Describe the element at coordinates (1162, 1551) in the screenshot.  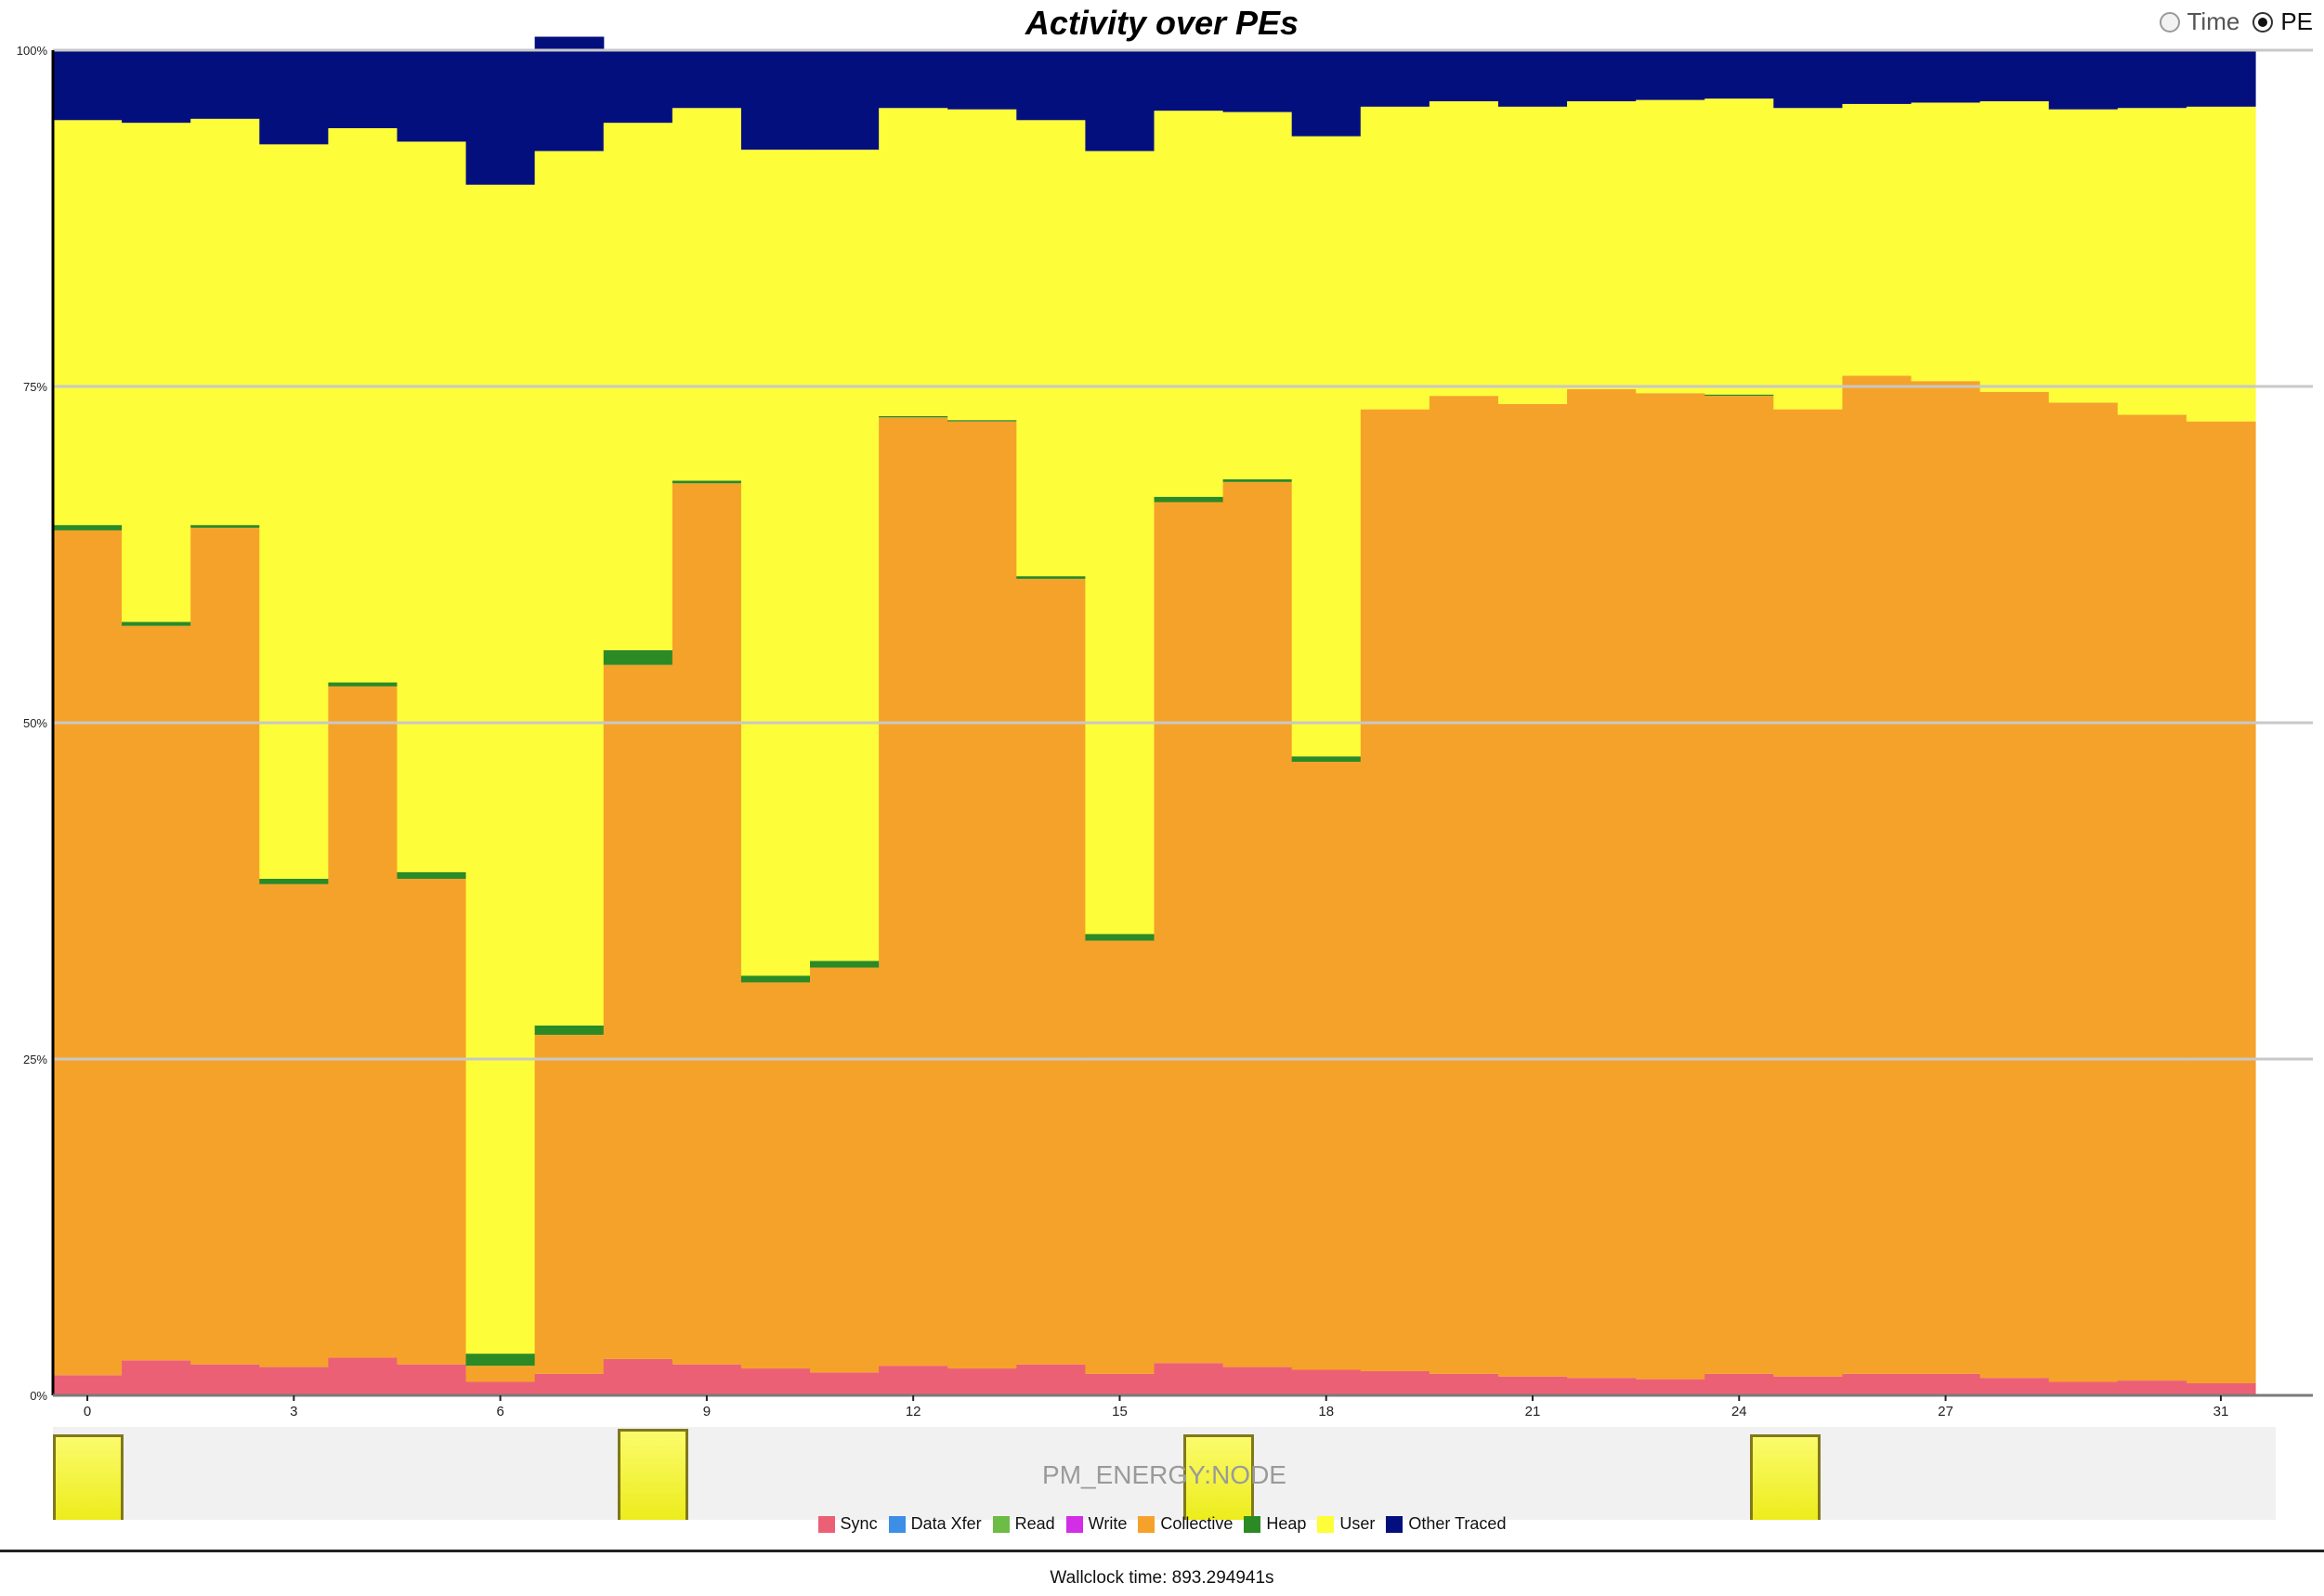
I see `divider` at that location.